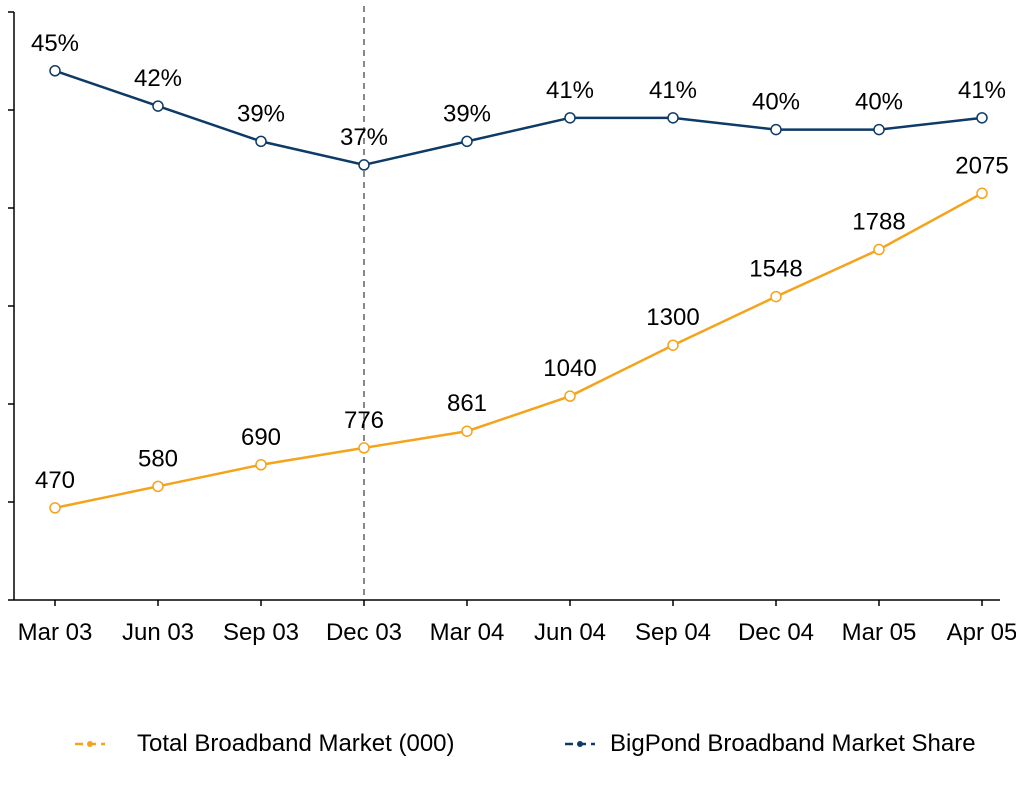  I want to click on data-label: 776, so click(364, 420).